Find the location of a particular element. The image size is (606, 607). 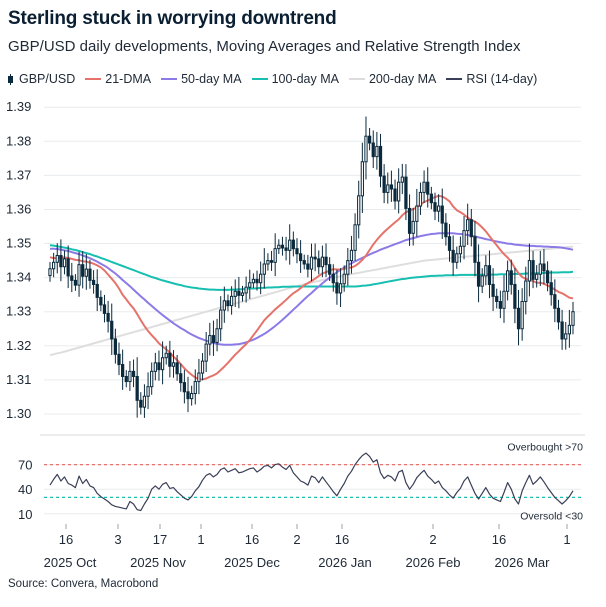

x-month-label: 2026 Mar is located at coordinates (523, 562).